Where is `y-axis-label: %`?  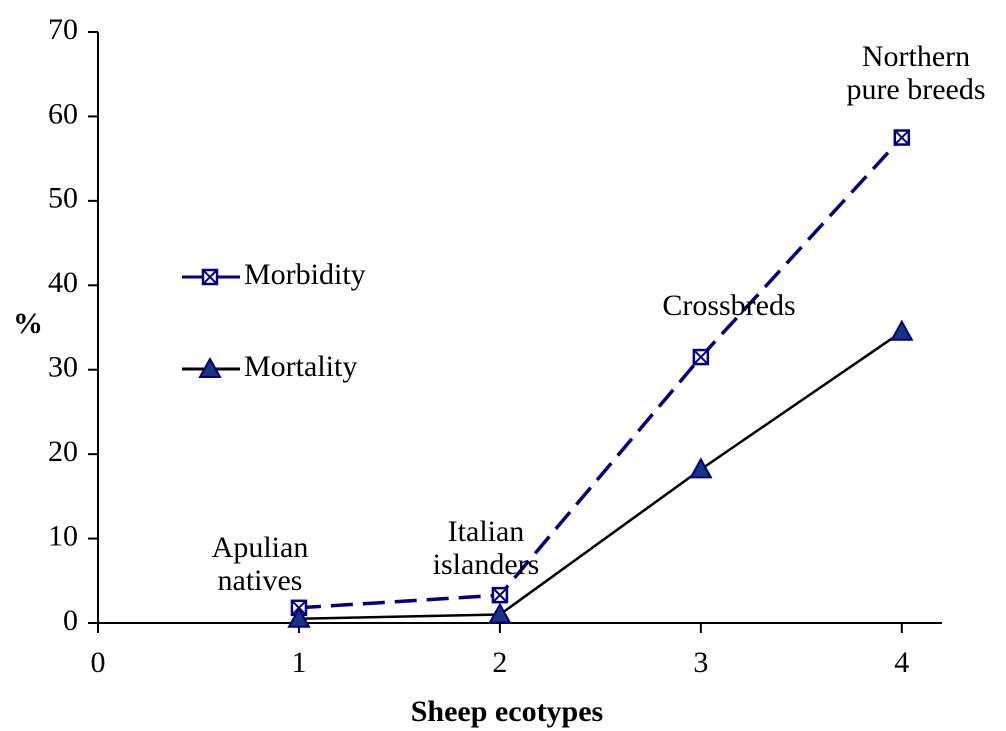 y-axis-label: % is located at coordinates (28, 323).